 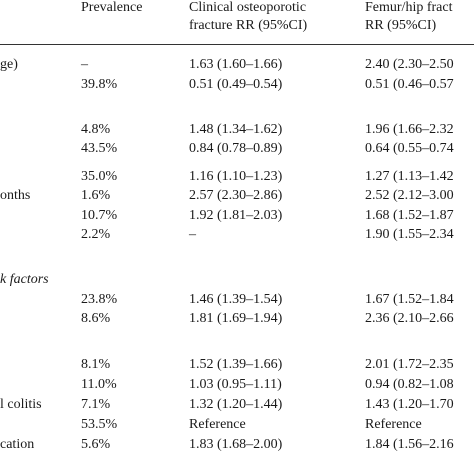 I want to click on row-femur-rr: 1.96 (1.66–2.32, so click(x=409, y=129).